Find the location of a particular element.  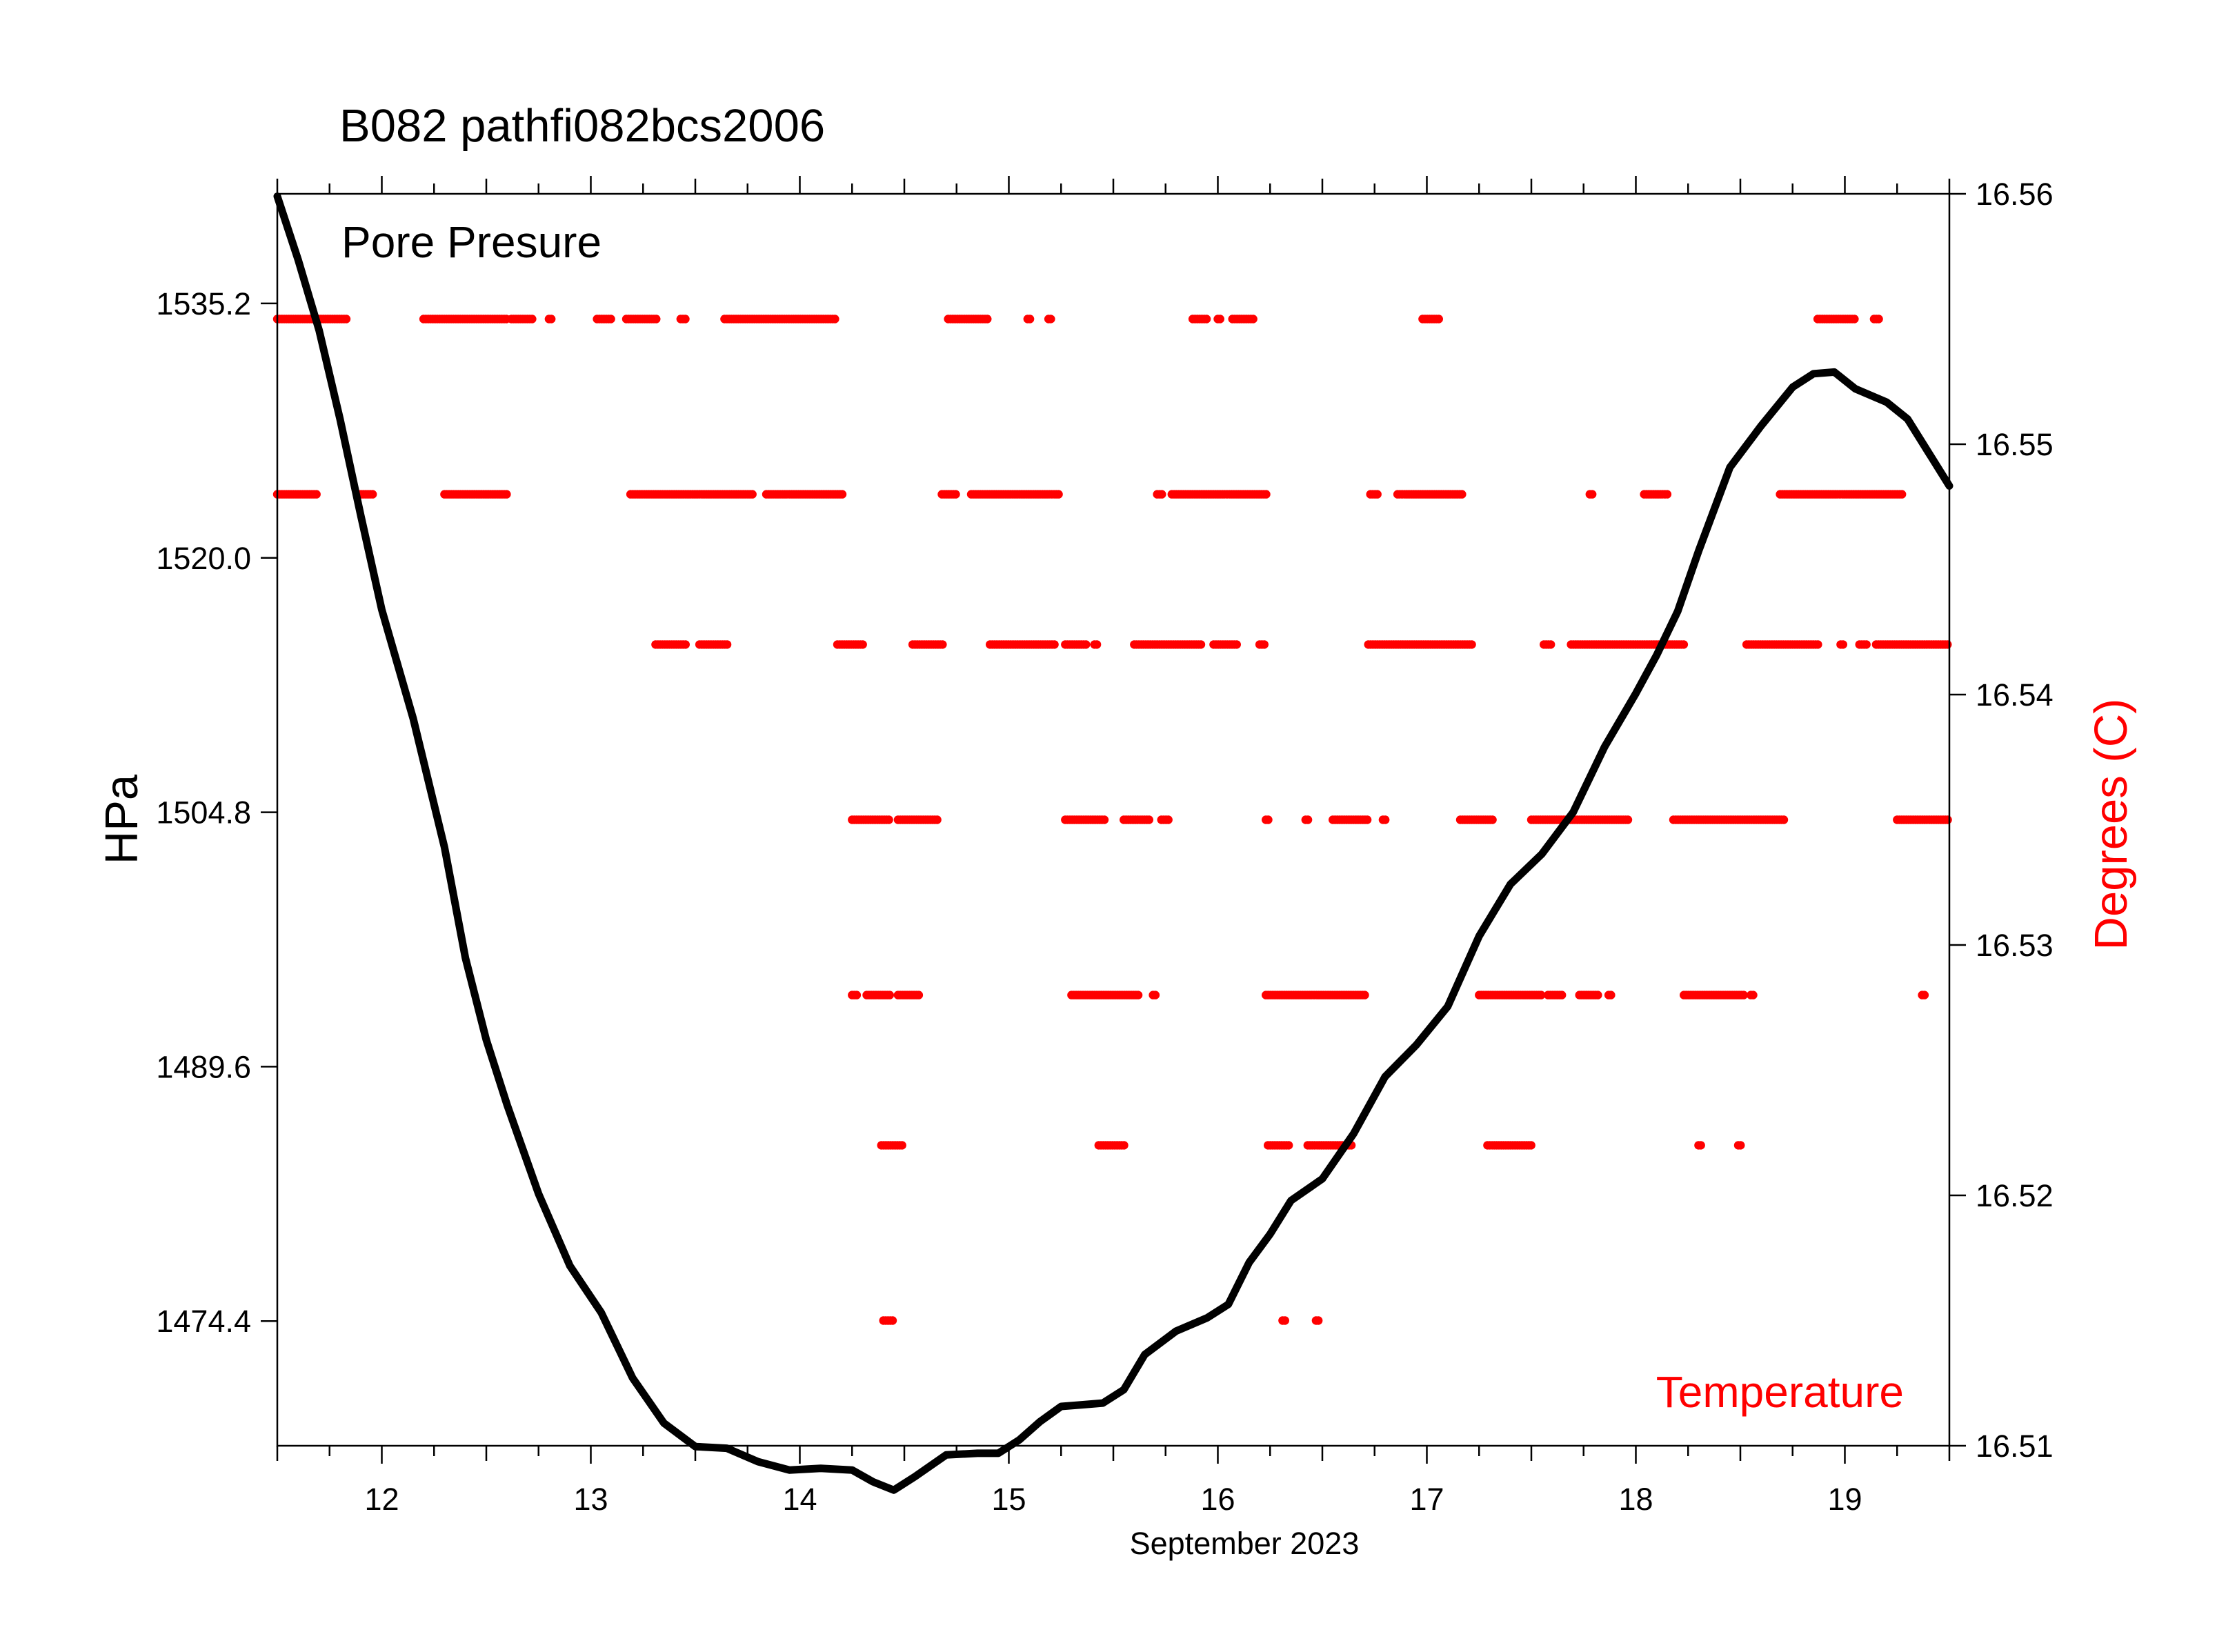

left-y-tick-label: 1489.6 is located at coordinates (203, 1066).